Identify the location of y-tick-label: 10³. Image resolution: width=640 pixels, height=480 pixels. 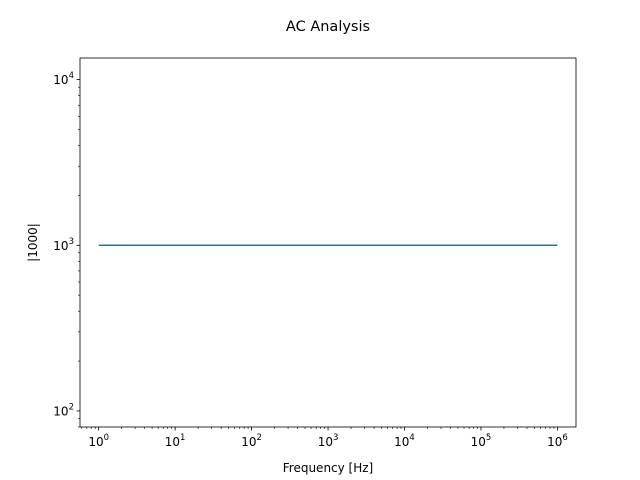
(63, 245).